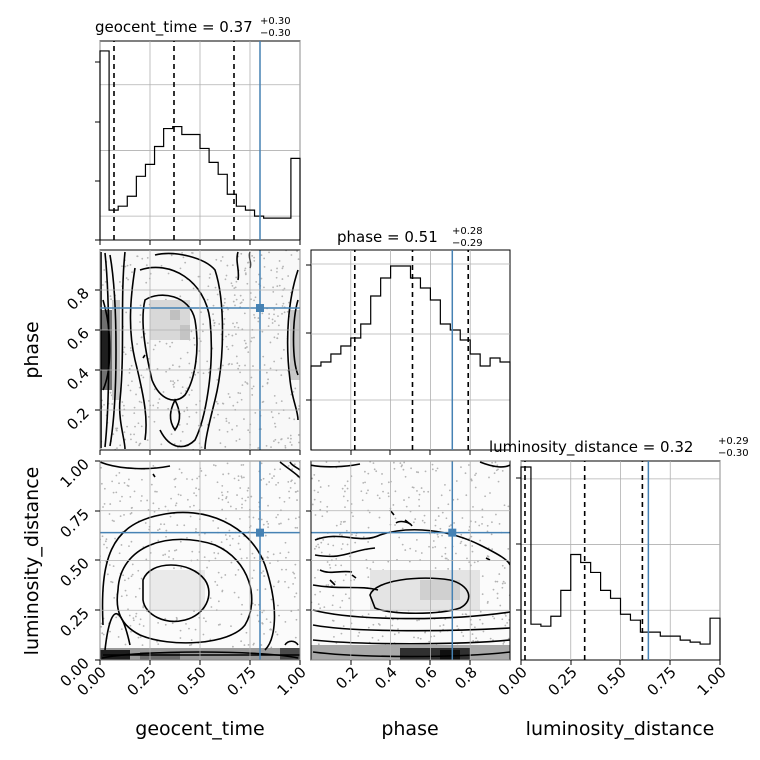 The width and height of the screenshot is (760, 760). Describe the element at coordinates (733, 453) in the screenshot. I see `title-luminosity-distance-sub: −0.30` at that location.